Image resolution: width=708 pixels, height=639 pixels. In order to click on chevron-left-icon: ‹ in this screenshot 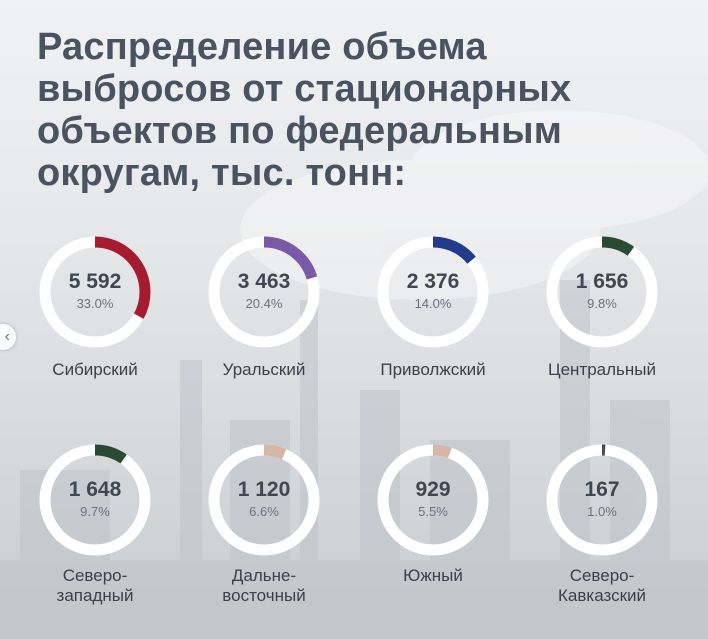, I will do `click(7, 336)`.